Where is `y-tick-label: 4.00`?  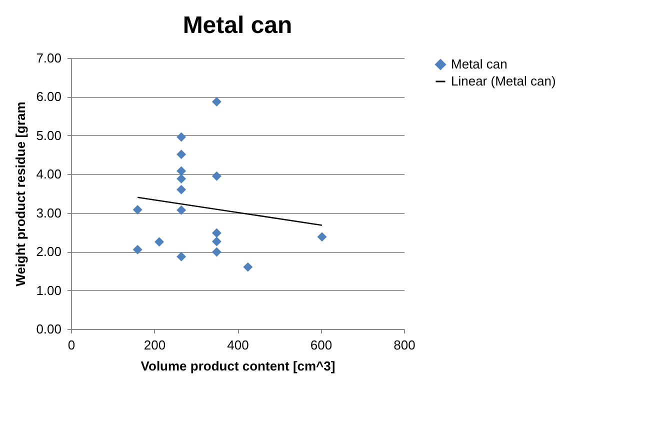
y-tick-label: 4.00 is located at coordinates (49, 174).